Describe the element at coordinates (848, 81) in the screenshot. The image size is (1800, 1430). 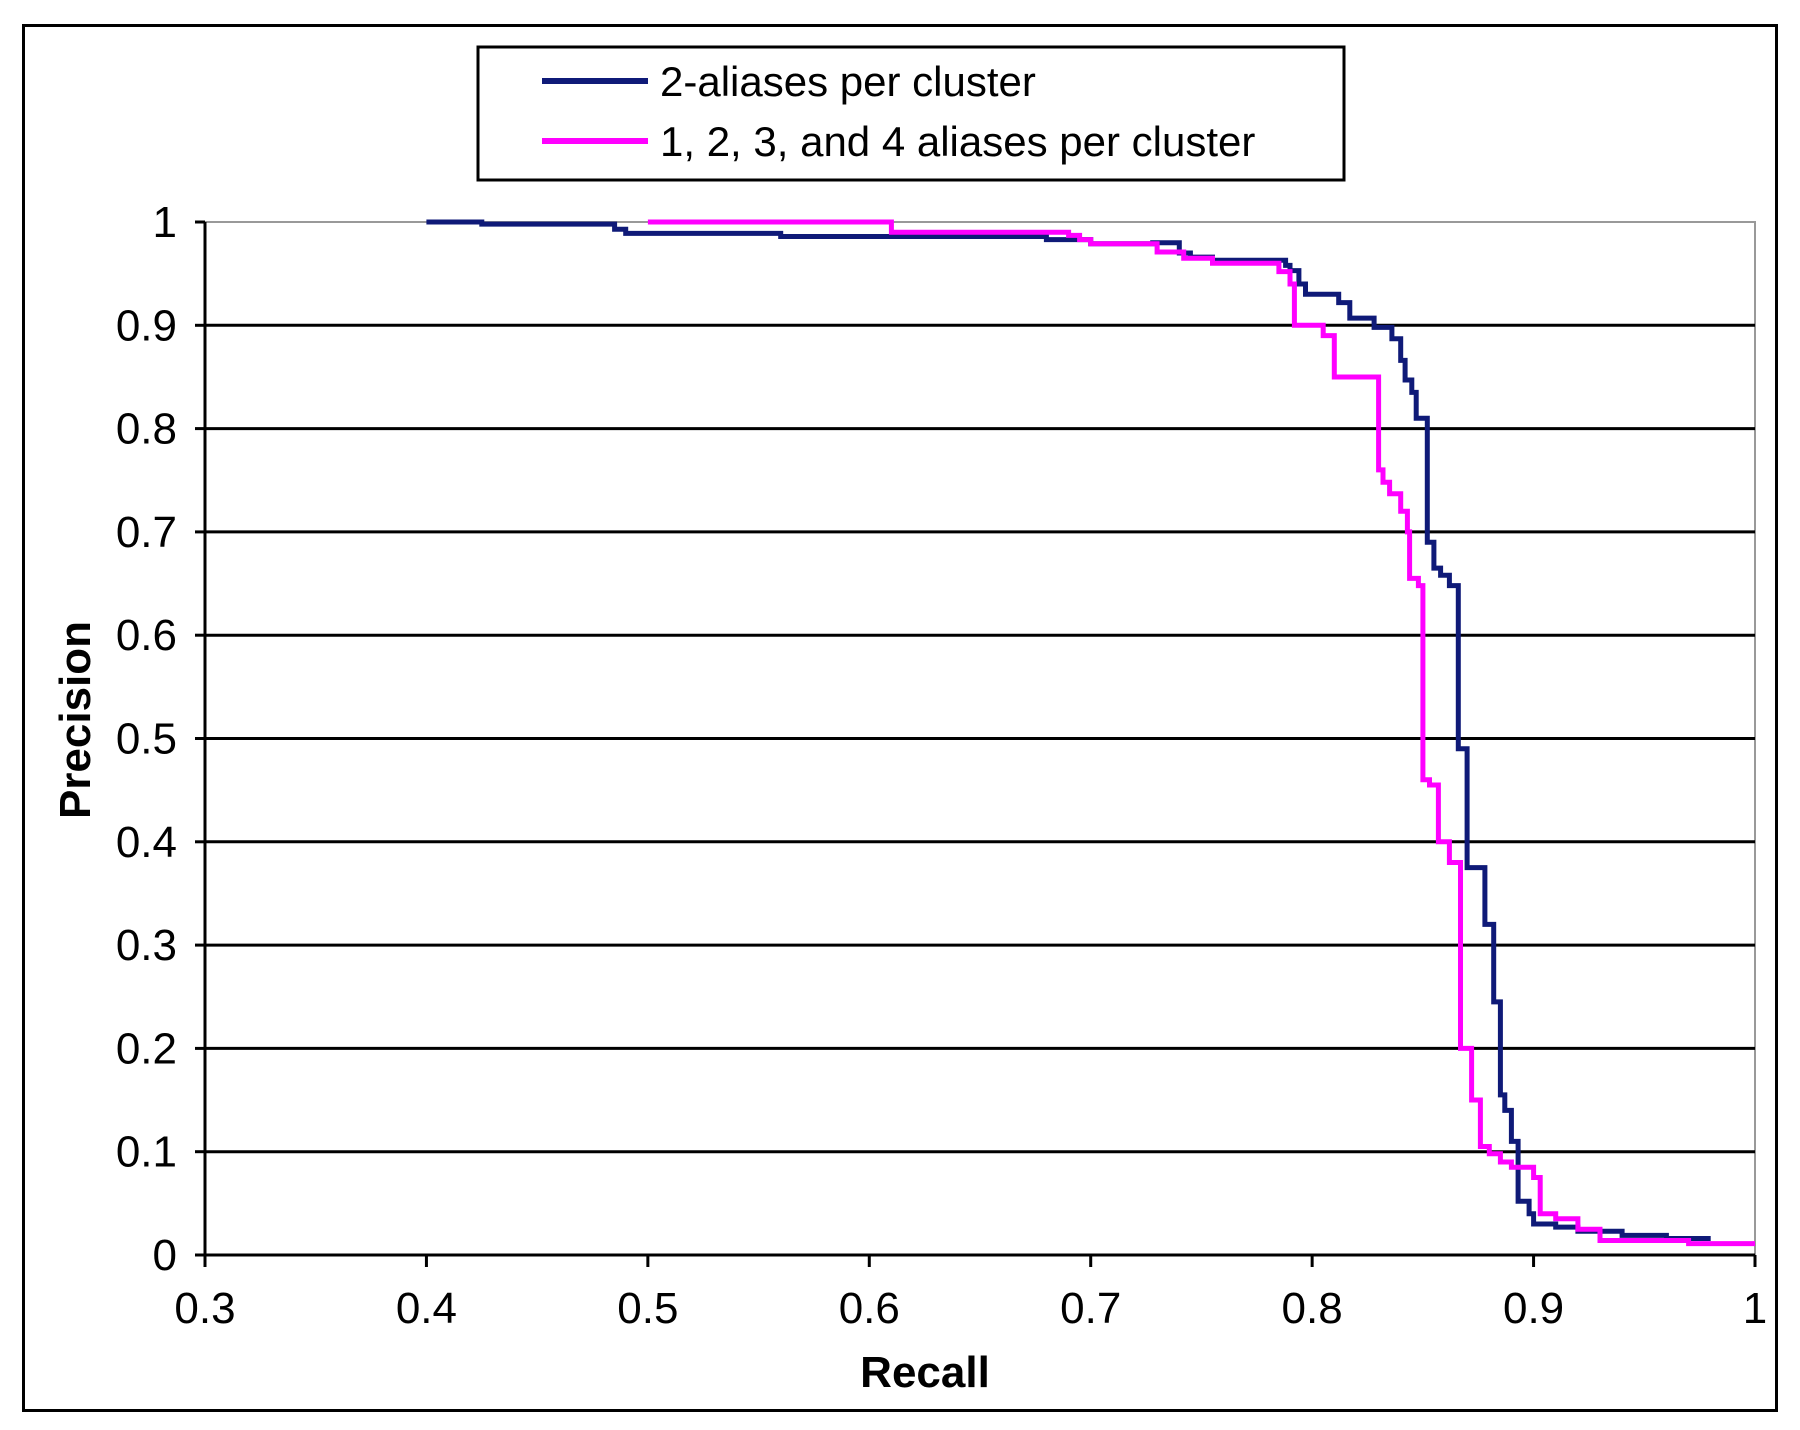
I see `legend-label-1: 2-aliases per cluster` at that location.